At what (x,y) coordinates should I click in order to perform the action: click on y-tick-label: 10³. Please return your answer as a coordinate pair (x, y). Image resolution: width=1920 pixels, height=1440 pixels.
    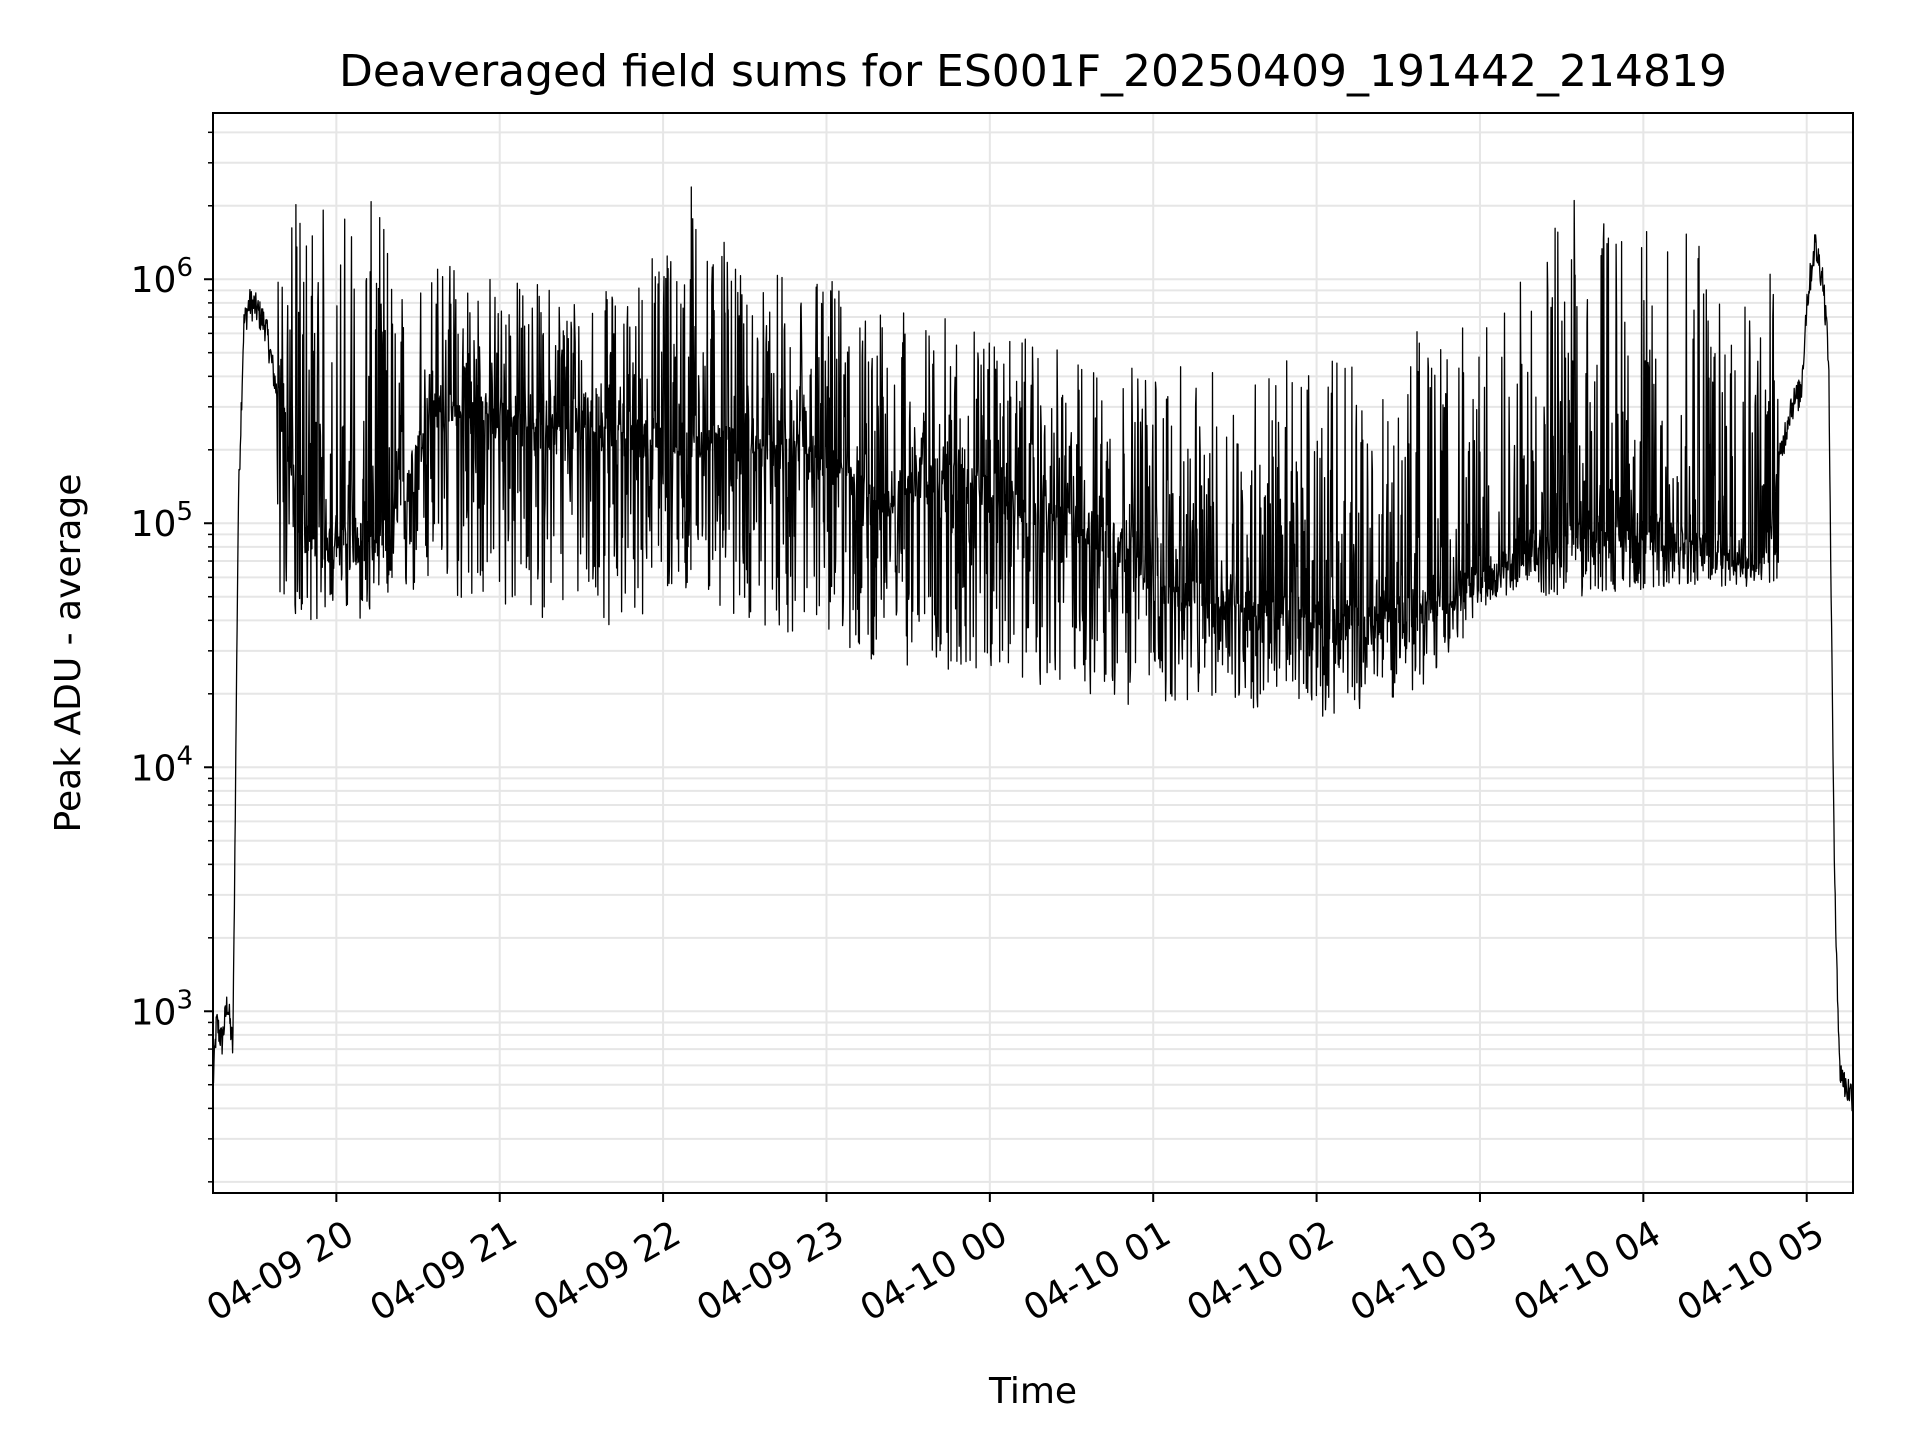
    Looking at the image, I should click on (162, 1009).